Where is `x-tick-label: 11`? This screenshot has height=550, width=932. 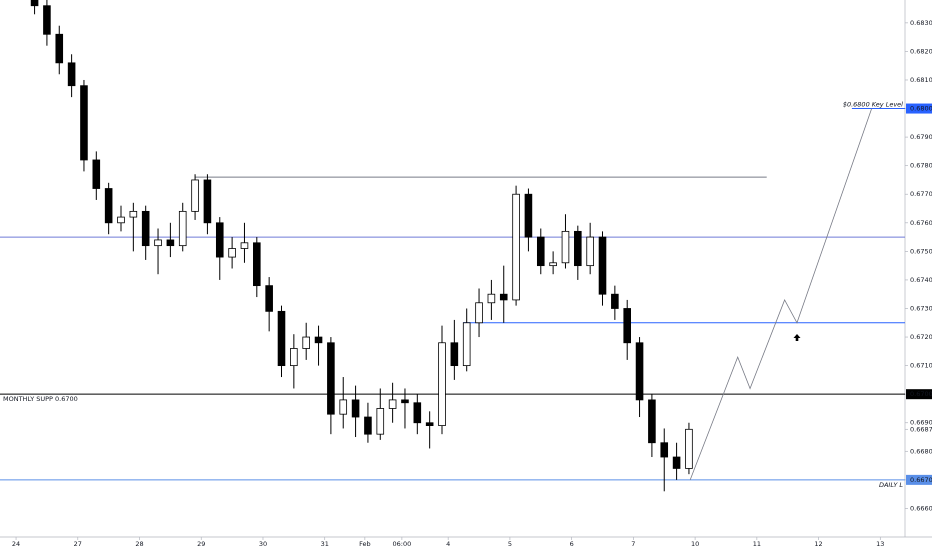 x-tick-label: 11 is located at coordinates (757, 544).